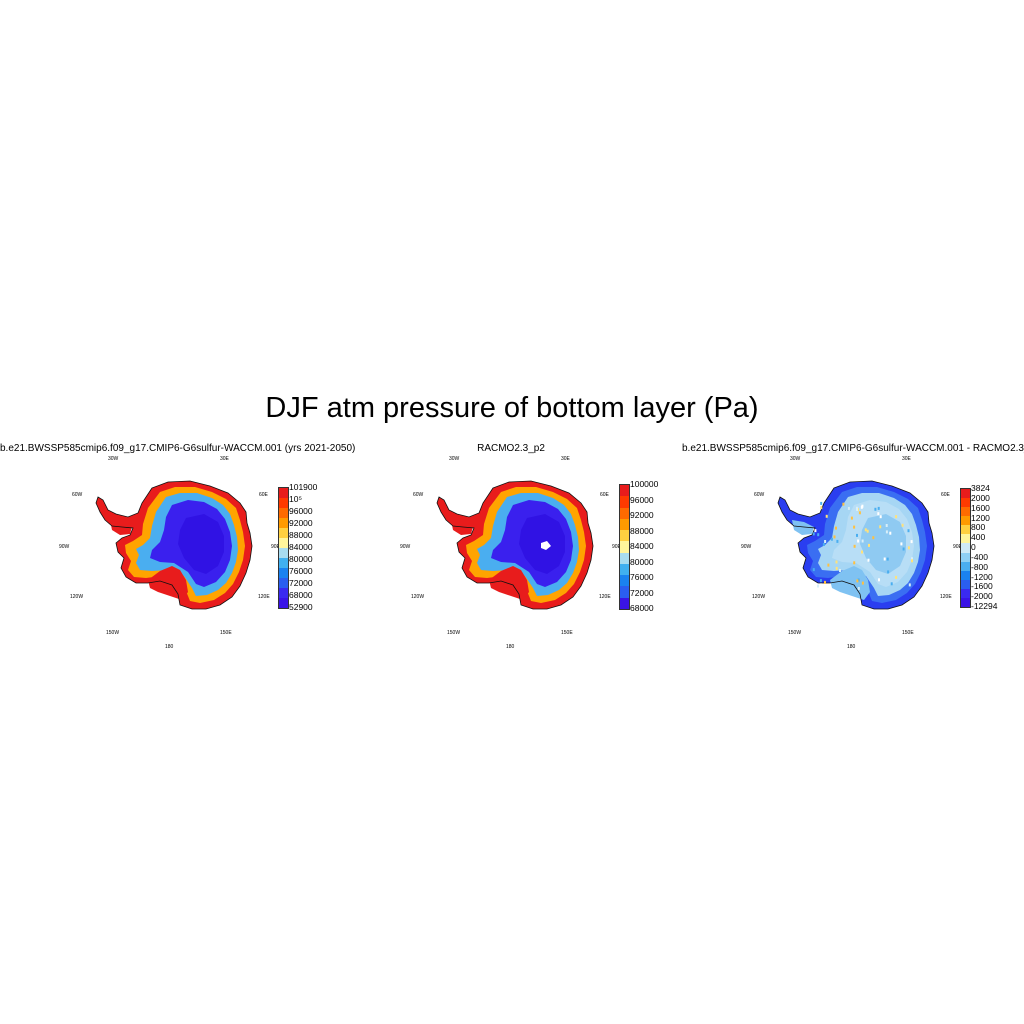  Describe the element at coordinates (980, 497) in the screenshot. I see `colorbar-tick-label: 2000` at that location.